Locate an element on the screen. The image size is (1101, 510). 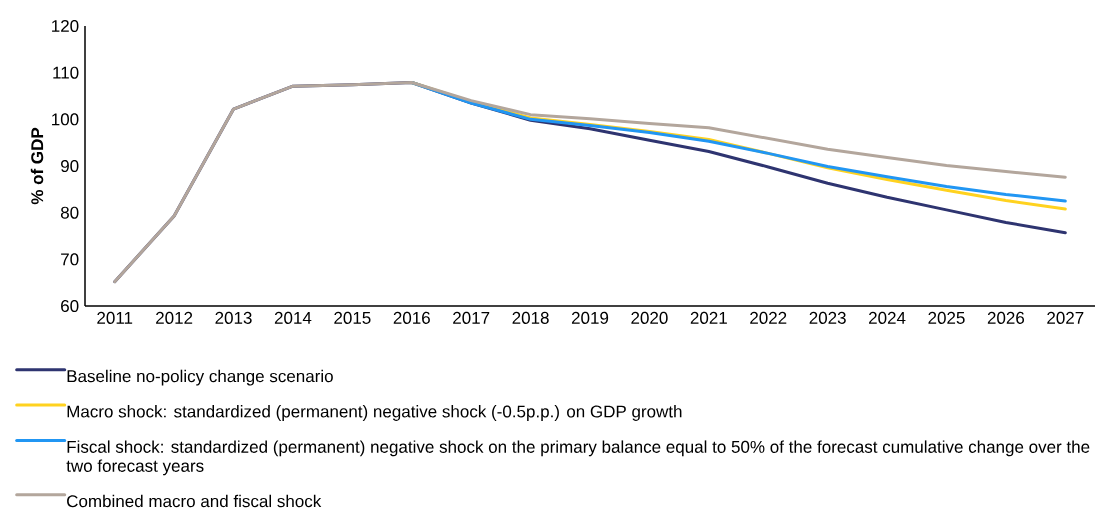
x-tick-label: 2015 is located at coordinates (352, 317).